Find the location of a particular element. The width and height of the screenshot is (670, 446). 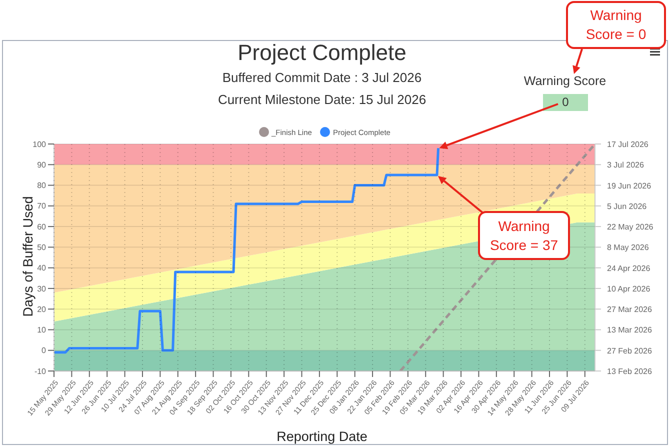

y2-tick-label: 27 Feb 2026 is located at coordinates (629, 351).